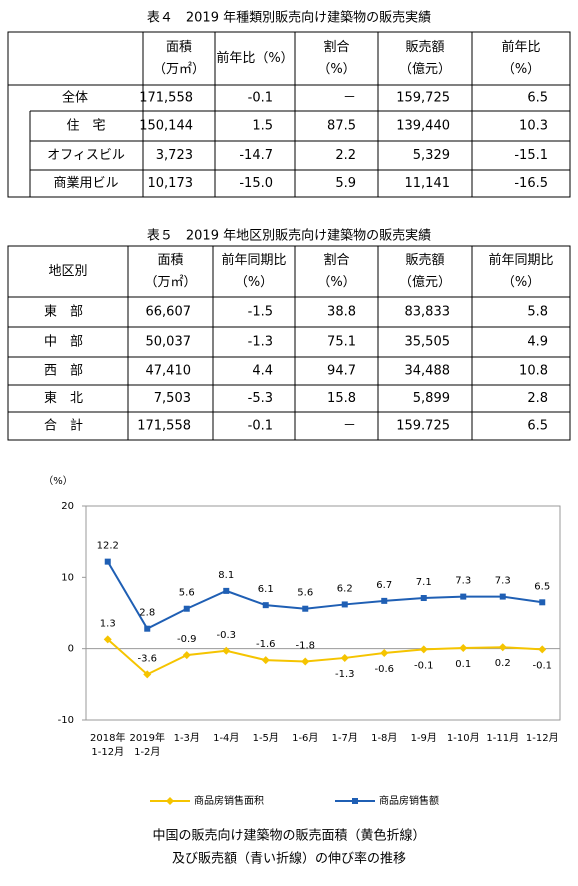  What do you see at coordinates (463, 664) in the screenshot?
I see `data-label: 0.1` at bounding box center [463, 664].